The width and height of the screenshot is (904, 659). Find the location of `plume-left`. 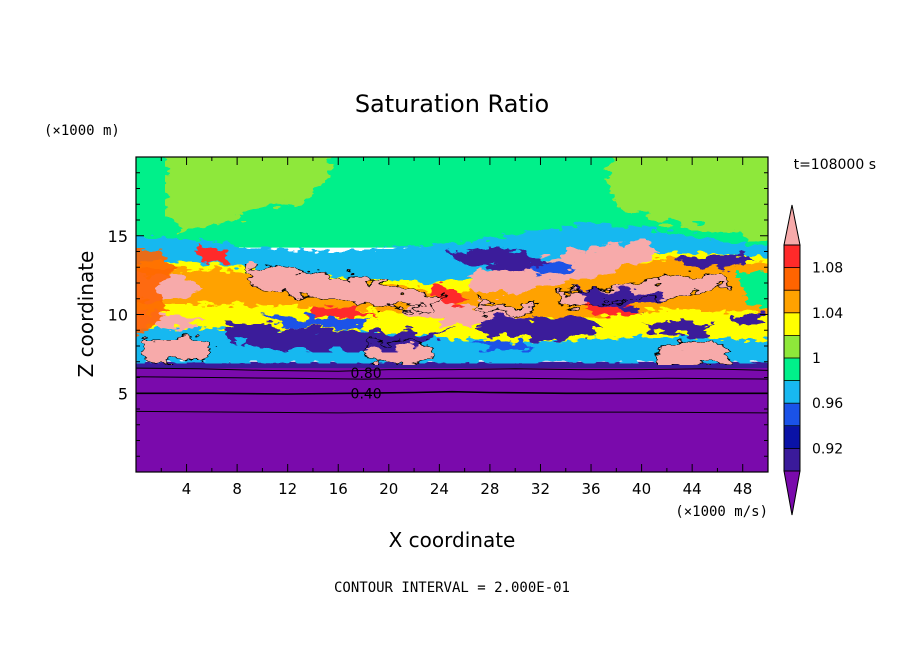

plume-left is located at coordinates (248, 195).